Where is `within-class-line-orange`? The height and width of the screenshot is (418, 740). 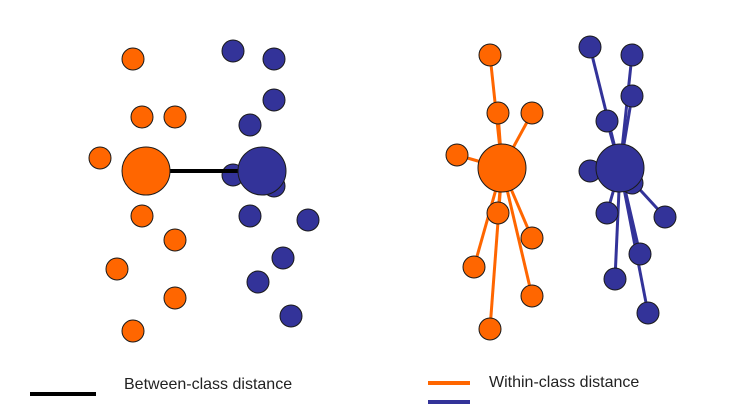
within-class-line-orange is located at coordinates (496, 248).